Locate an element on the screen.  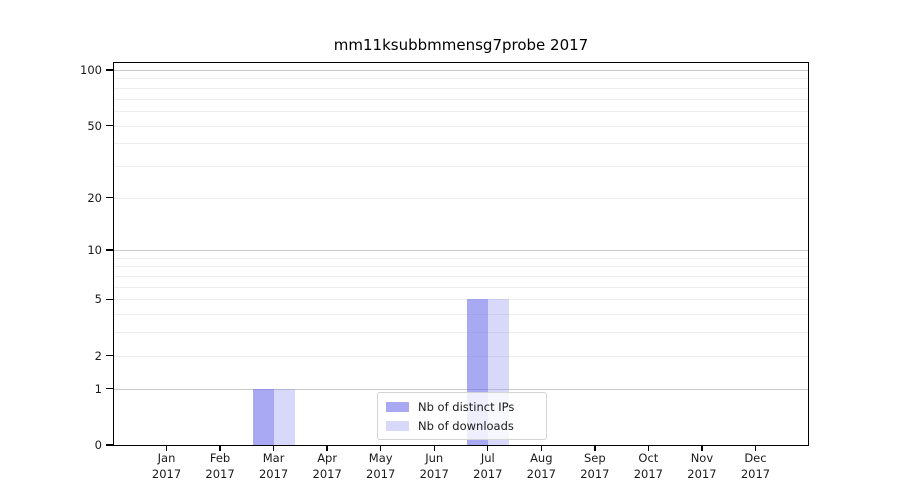
x-tick-month: Apr is located at coordinates (327, 458).